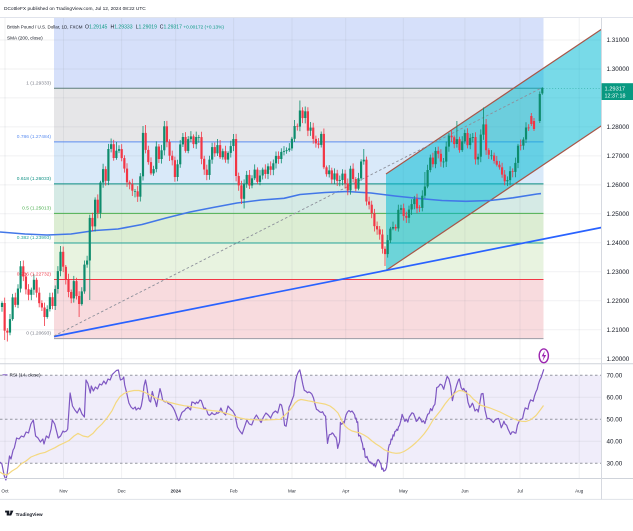 This screenshot has width=633, height=531. What do you see at coordinates (34, 137) in the screenshot?
I see `svg-text: 0.786 (1.27484)` at bounding box center [34, 137].